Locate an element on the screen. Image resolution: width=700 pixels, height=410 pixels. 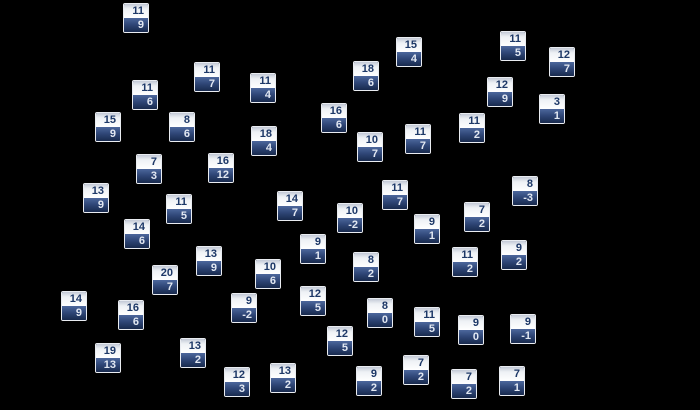
stat-badge: 14 6 is located at coordinates (137, 234).